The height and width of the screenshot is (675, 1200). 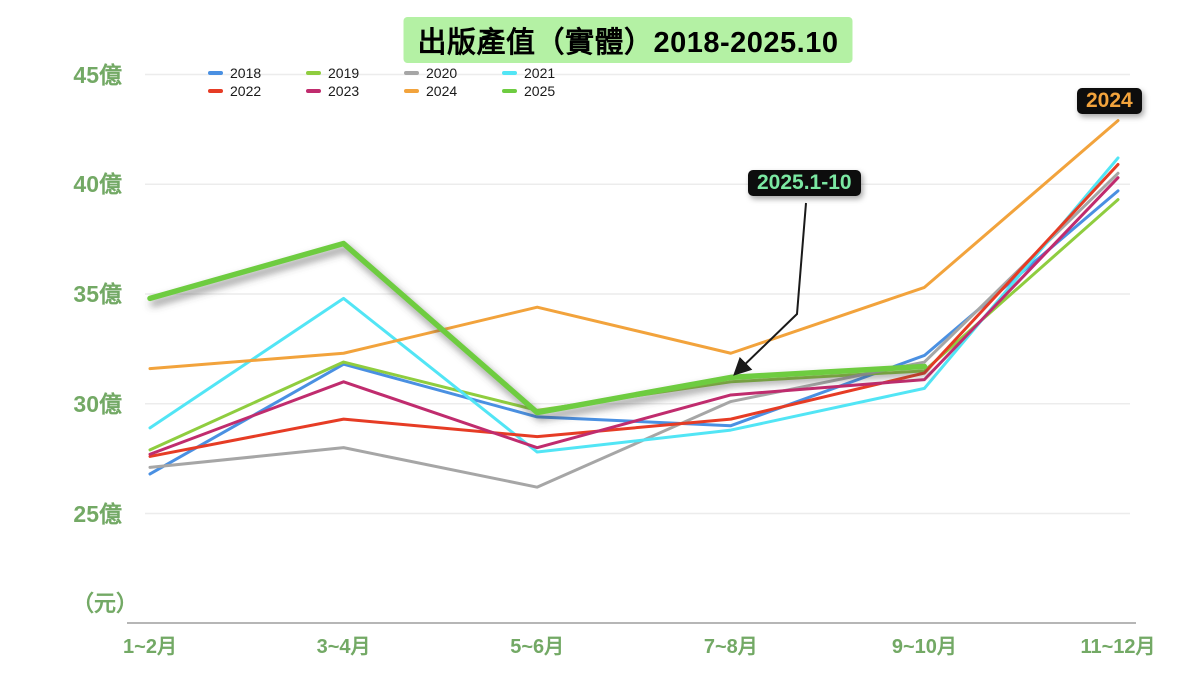 I want to click on legend-label: 2024, so click(x=442, y=91).